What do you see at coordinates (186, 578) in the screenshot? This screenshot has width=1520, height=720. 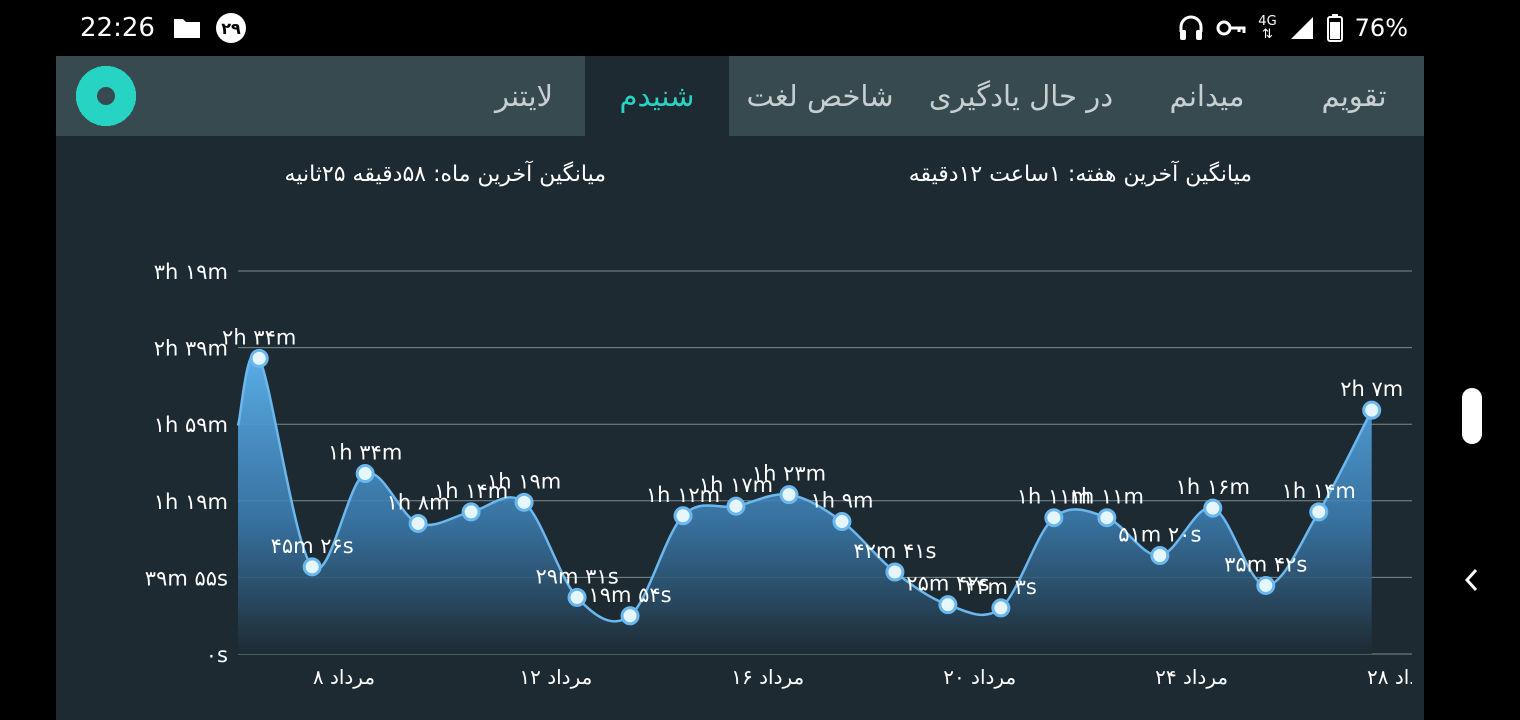 I see `y-tick-label: ۳۹m ۵۵s` at bounding box center [186, 578].